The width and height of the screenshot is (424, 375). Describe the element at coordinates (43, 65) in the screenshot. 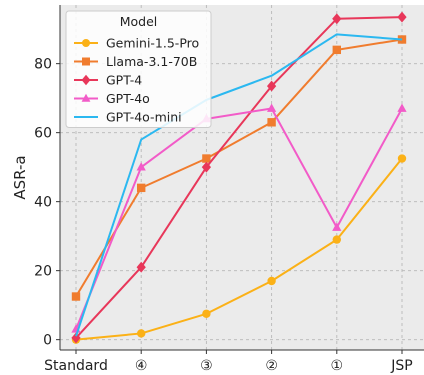

I see `y-tick-label: 80` at that location.